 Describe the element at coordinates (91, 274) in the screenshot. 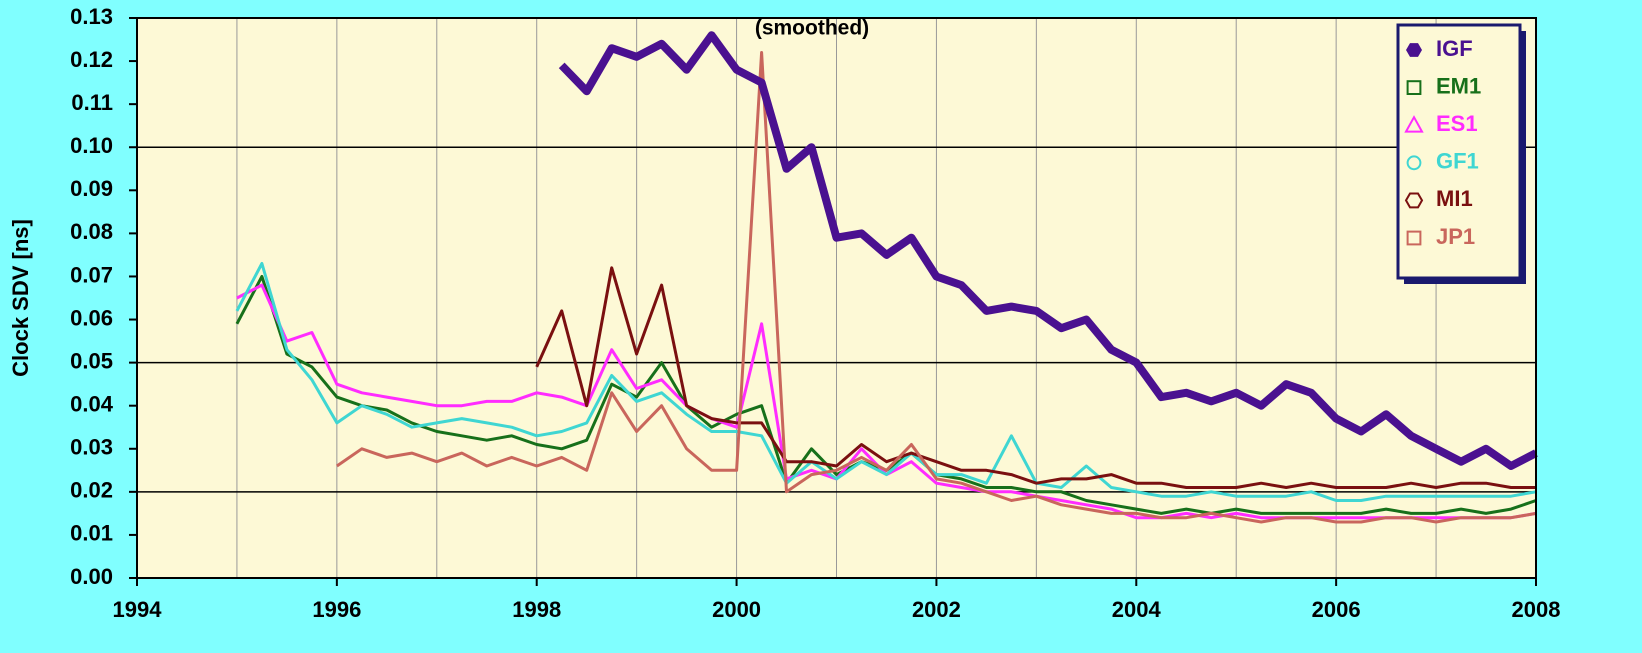

I see `y-tick-label: 0.07` at that location.